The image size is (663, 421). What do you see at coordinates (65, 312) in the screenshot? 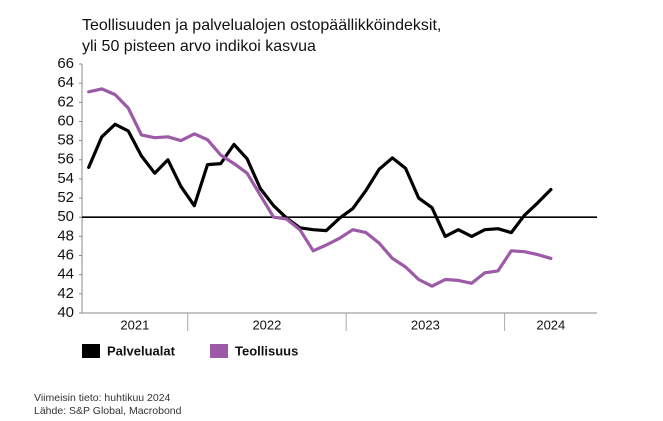
I see `y-tick-label: 40` at bounding box center [65, 312].